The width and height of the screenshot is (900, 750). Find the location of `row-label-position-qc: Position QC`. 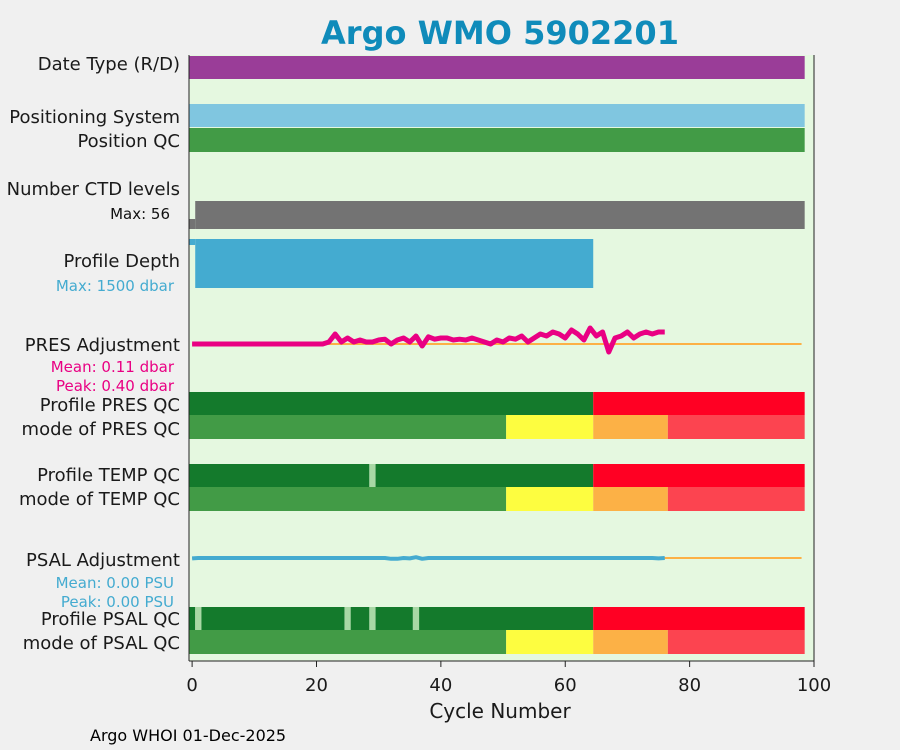

row-label-position-qc: Position QC is located at coordinates (128, 141).